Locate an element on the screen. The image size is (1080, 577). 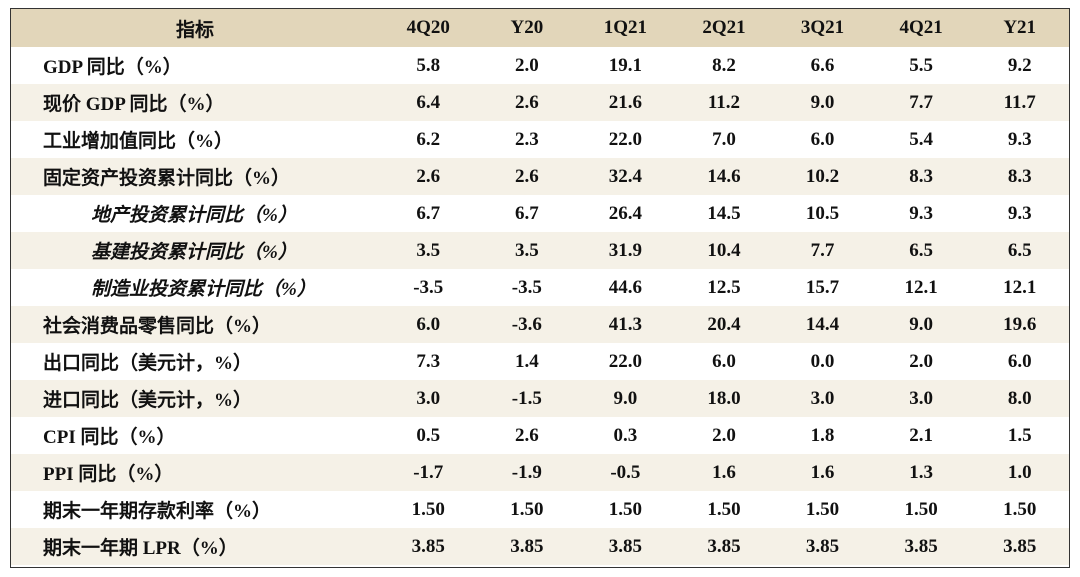
value-cell: 8.3 is located at coordinates (921, 176).